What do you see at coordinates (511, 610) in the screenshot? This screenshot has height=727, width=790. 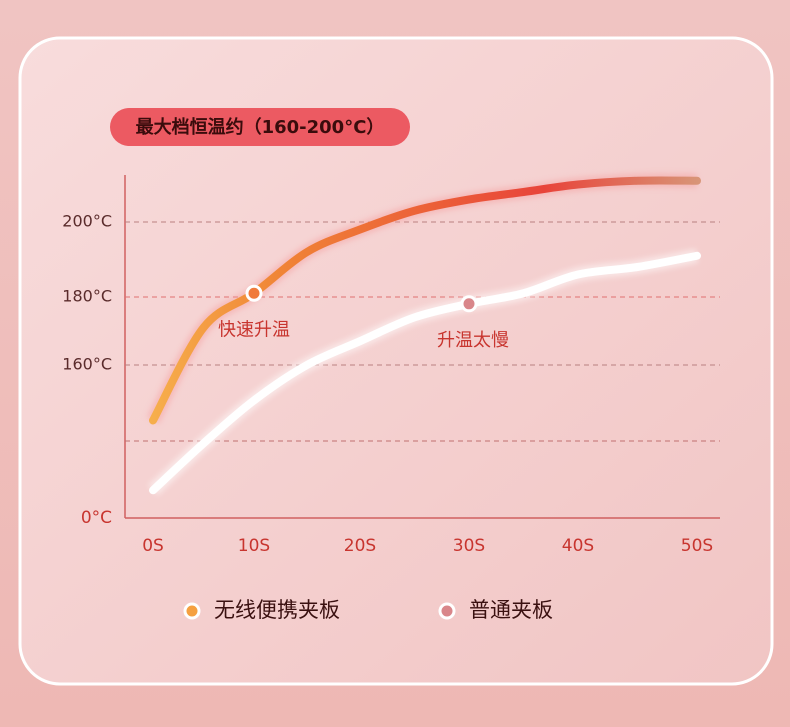 I see `legend-label: 普通夹板` at bounding box center [511, 610].